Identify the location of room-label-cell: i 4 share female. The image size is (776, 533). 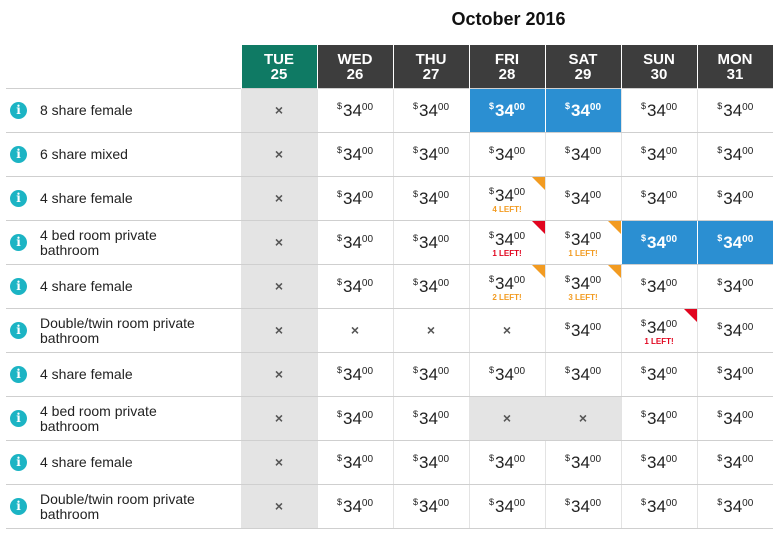
(123, 198).